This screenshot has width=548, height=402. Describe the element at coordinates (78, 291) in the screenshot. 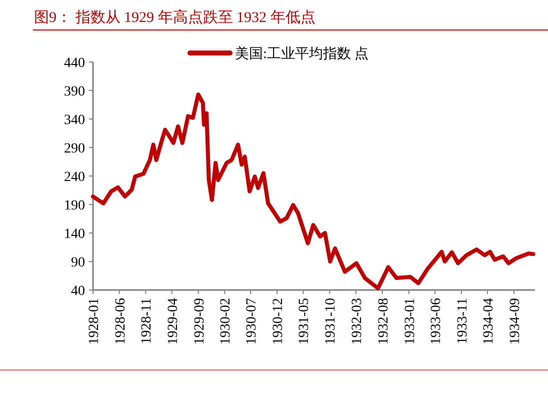

I see `y-tick-label: 40` at that location.